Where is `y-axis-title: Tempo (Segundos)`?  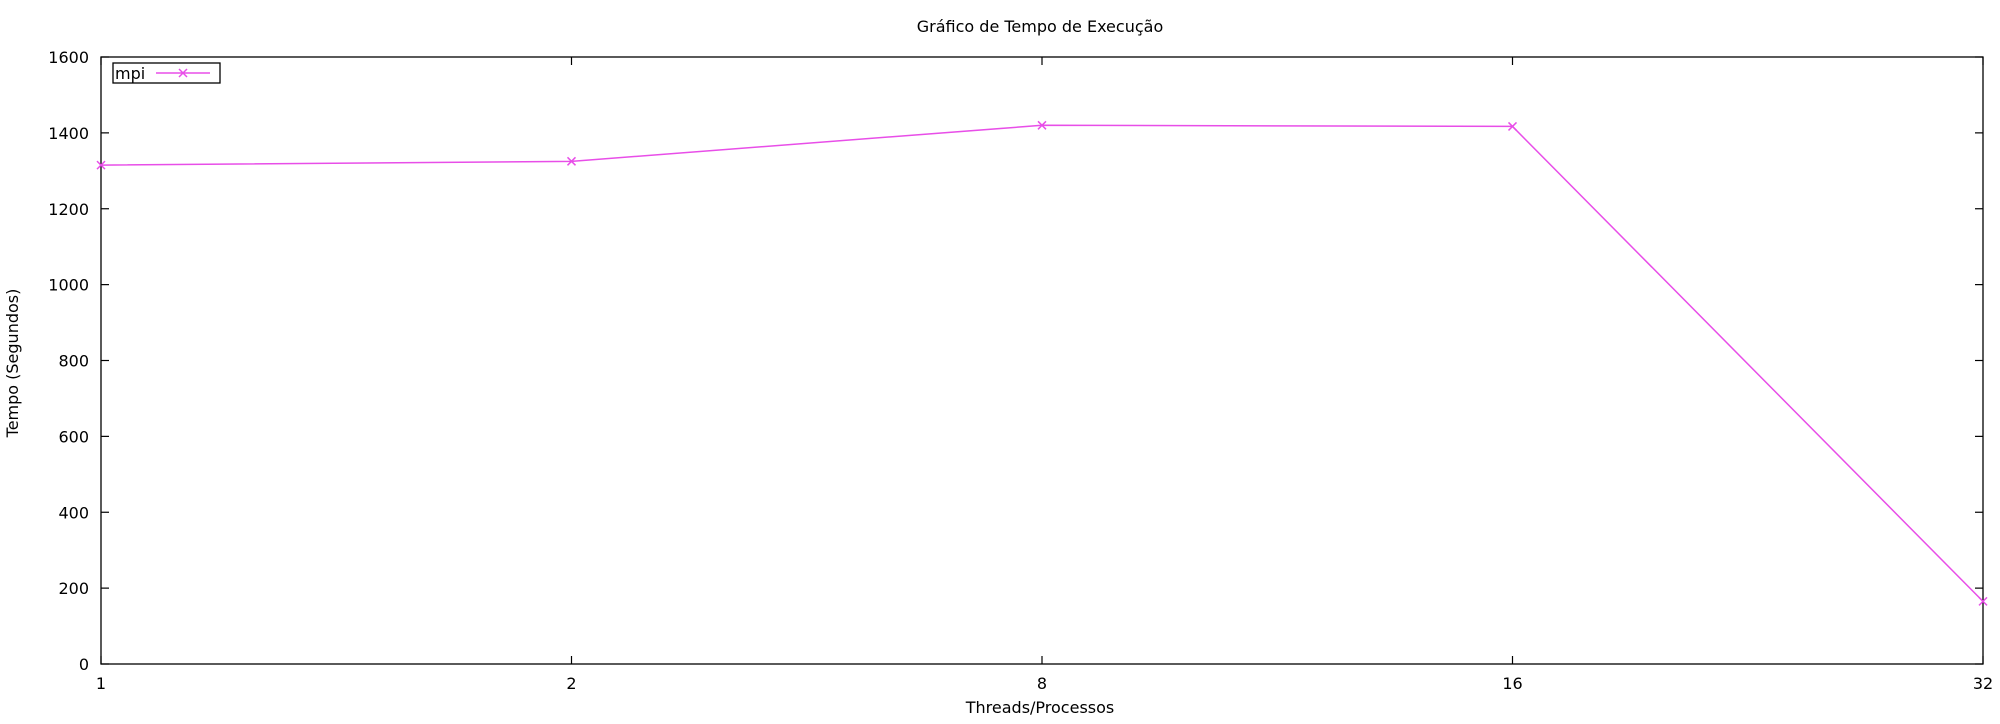
y-axis-title: Tempo (Segundos) is located at coordinates (12, 364).